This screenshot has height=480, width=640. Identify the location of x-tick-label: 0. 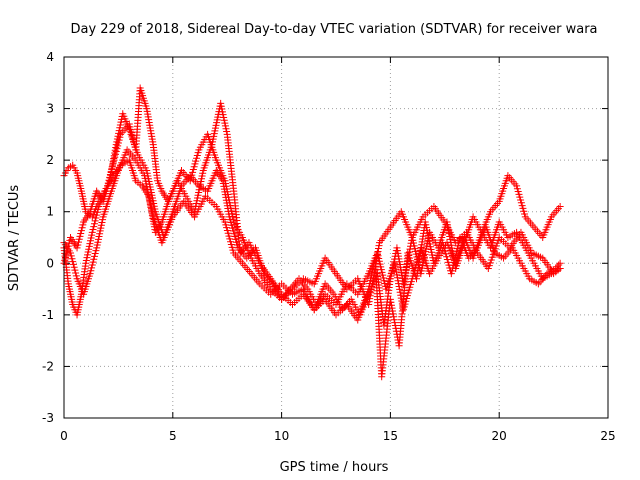
(64, 436).